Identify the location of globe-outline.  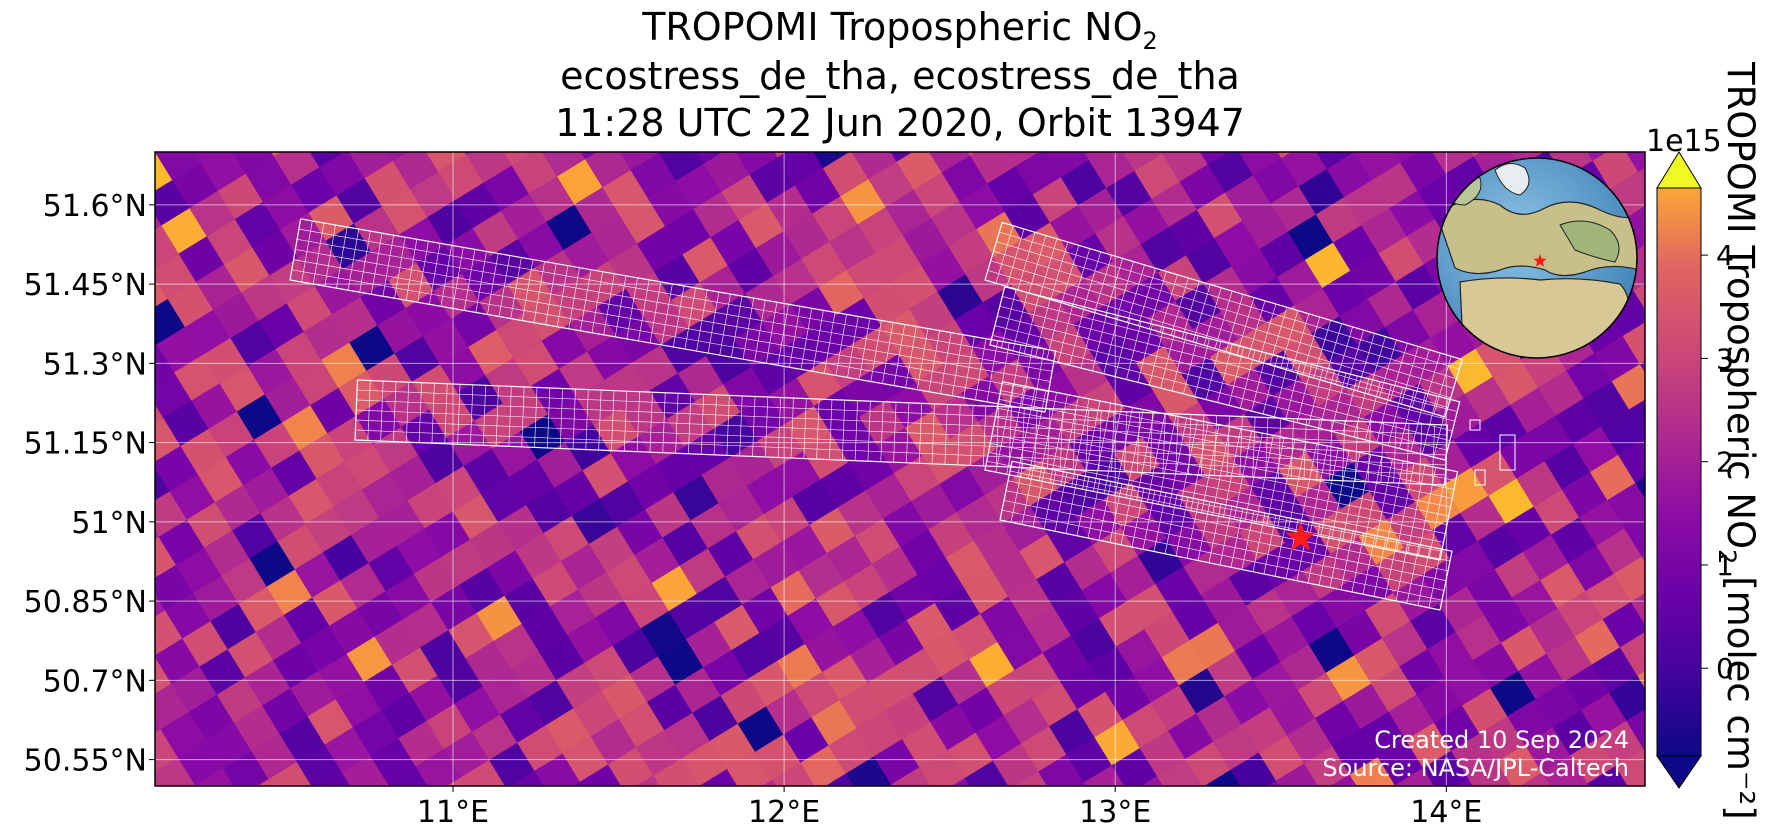
(1537, 258).